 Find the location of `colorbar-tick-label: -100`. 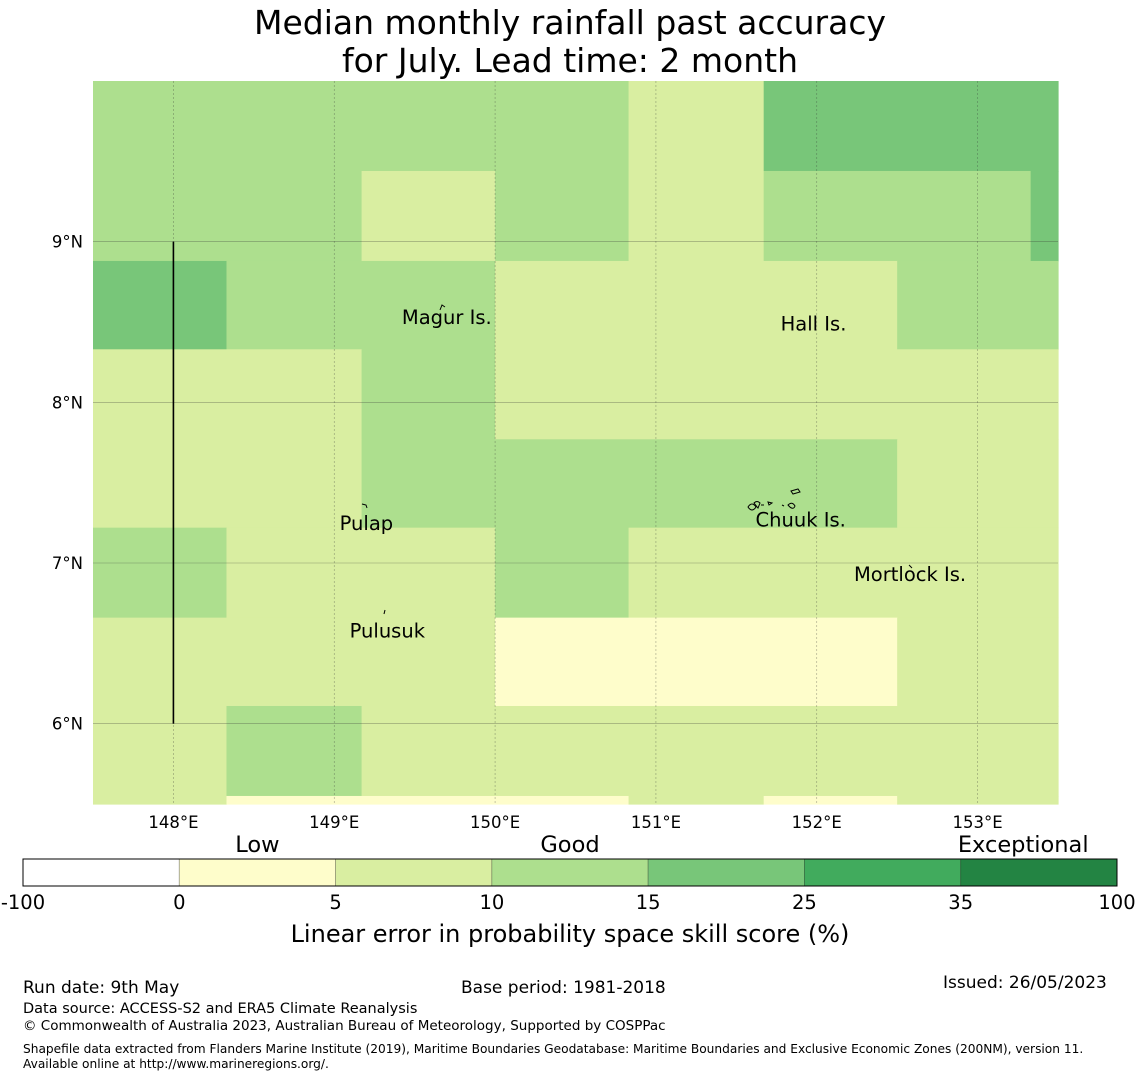

colorbar-tick-label: -100 is located at coordinates (23, 902).